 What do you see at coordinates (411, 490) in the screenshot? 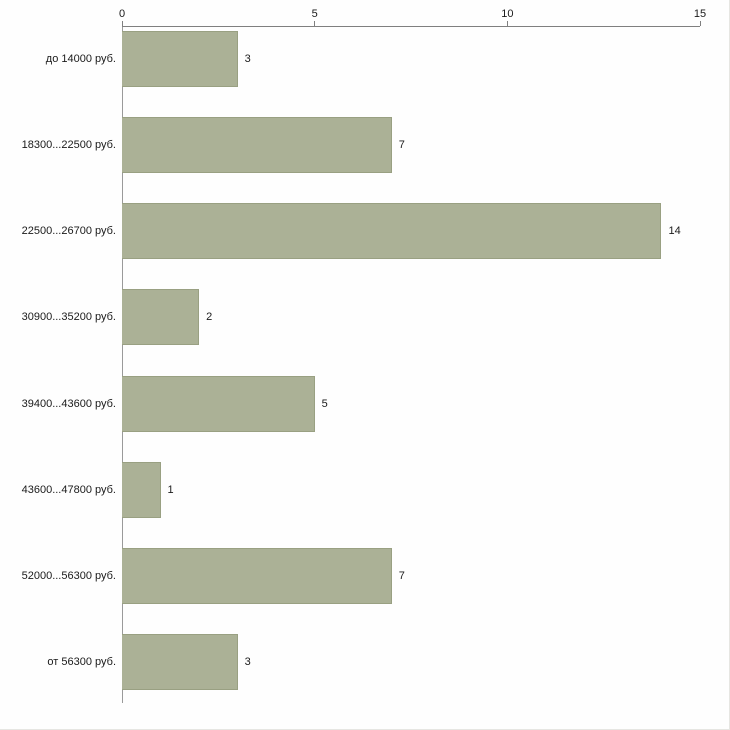
I see `bar-area: 1` at bounding box center [411, 490].